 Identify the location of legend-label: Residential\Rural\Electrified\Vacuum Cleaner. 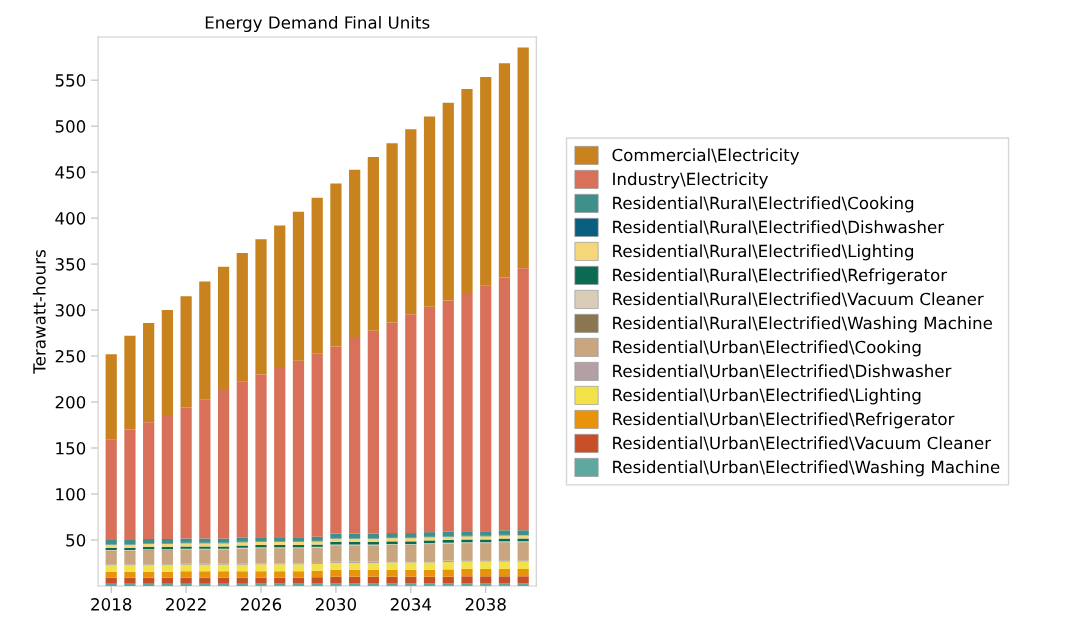
(798, 299).